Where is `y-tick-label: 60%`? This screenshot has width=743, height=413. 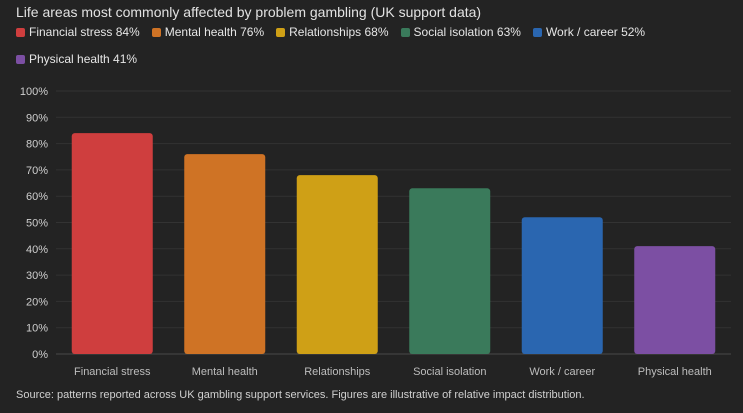 y-tick-label: 60% is located at coordinates (37, 197).